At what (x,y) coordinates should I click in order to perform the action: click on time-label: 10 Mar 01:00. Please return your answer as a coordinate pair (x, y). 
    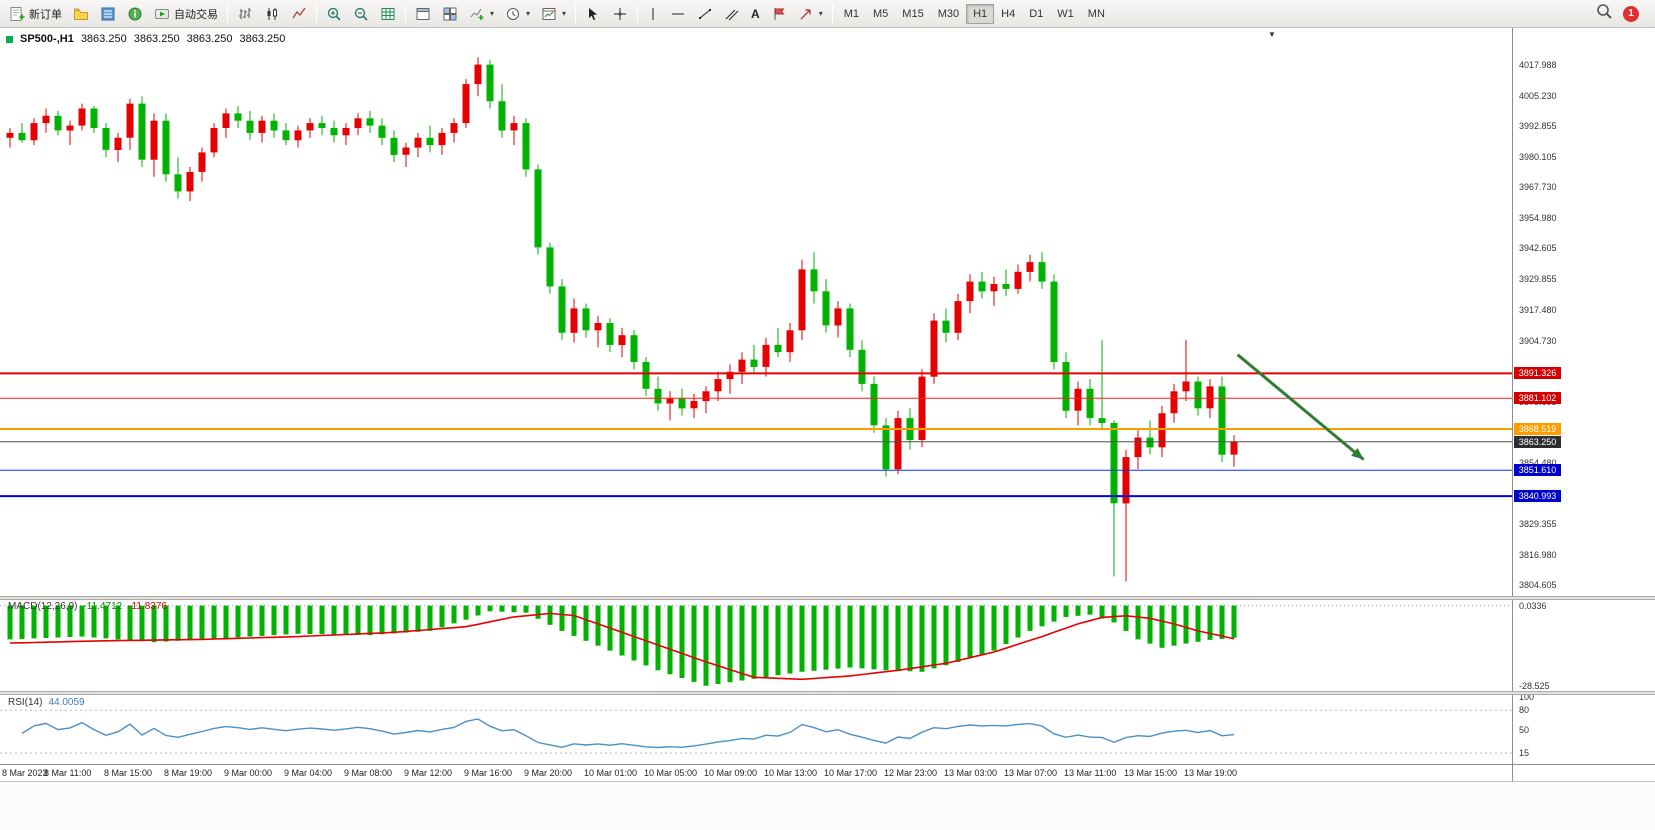
    Looking at the image, I should click on (611, 773).